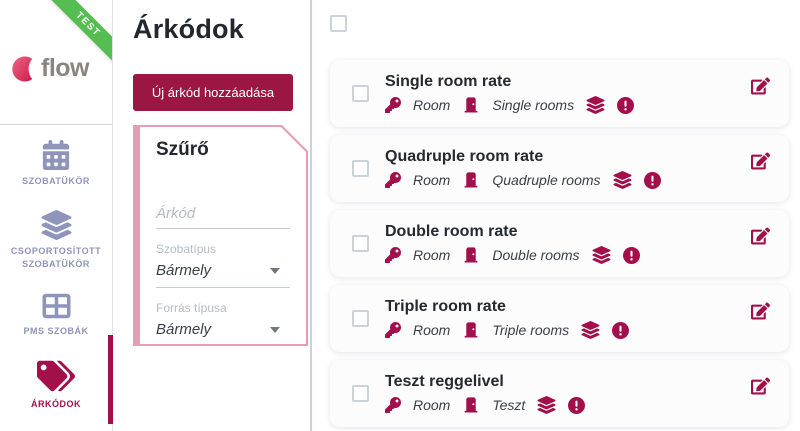  I want to click on rate-row: Teszt reggelivel Room Teszt, so click(559, 393).